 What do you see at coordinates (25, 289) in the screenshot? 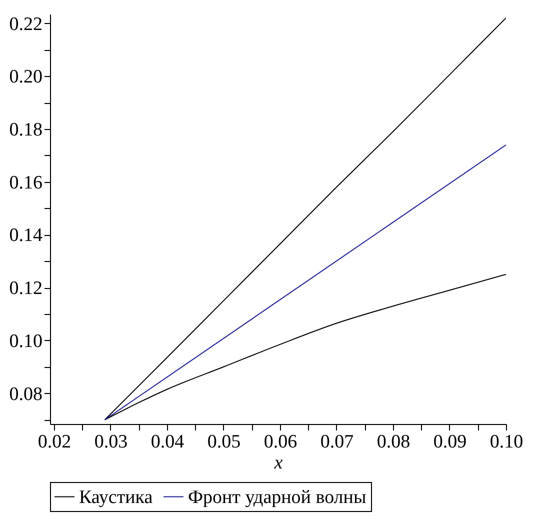
I see `y-tick-label: 0.12` at bounding box center [25, 289].